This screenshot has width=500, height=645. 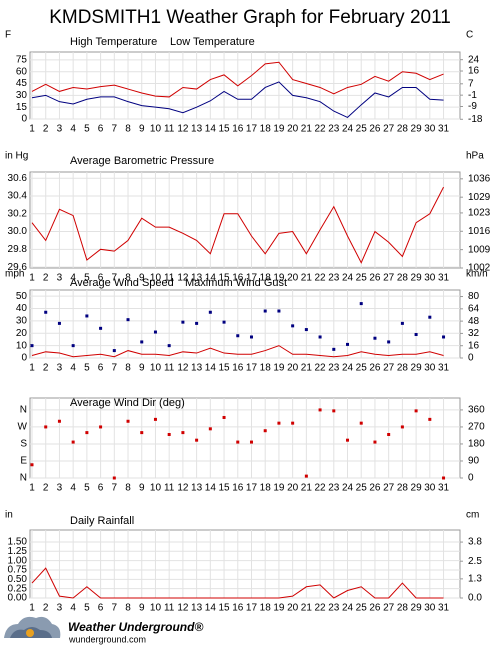 I want to click on x-tick-label: 9, so click(x=142, y=278).